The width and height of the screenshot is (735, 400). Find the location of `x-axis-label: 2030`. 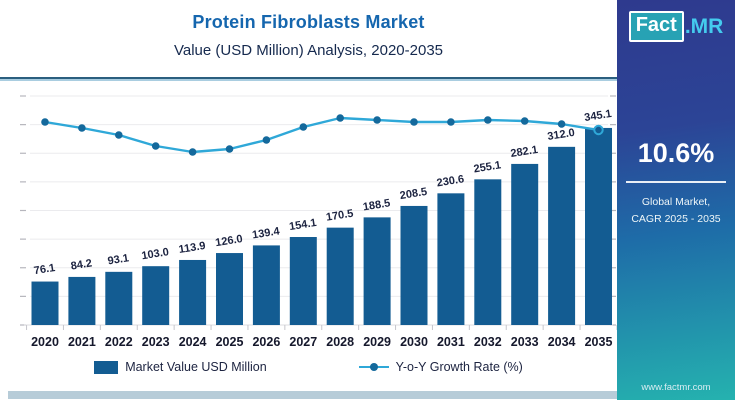

x-axis-label: 2030 is located at coordinates (414, 342).